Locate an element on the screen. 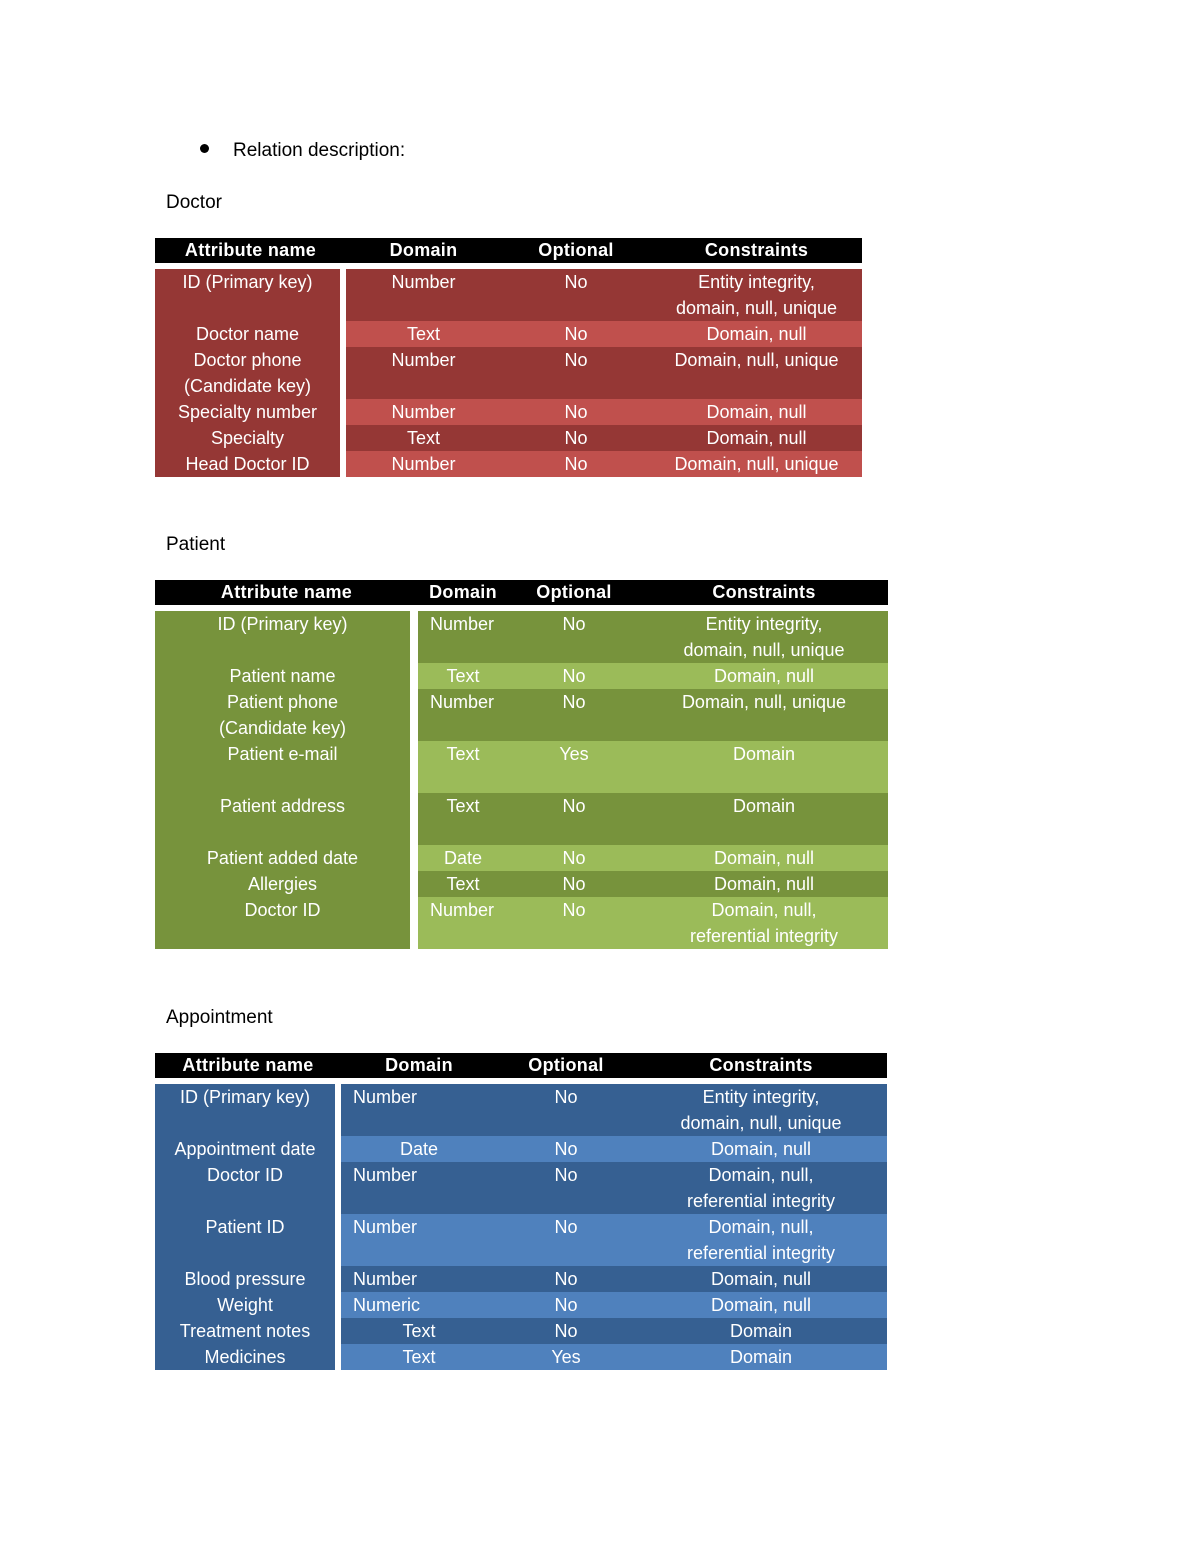 The image size is (1200, 1553). attribute-name-cell: Blood pressure is located at coordinates (245, 1279).